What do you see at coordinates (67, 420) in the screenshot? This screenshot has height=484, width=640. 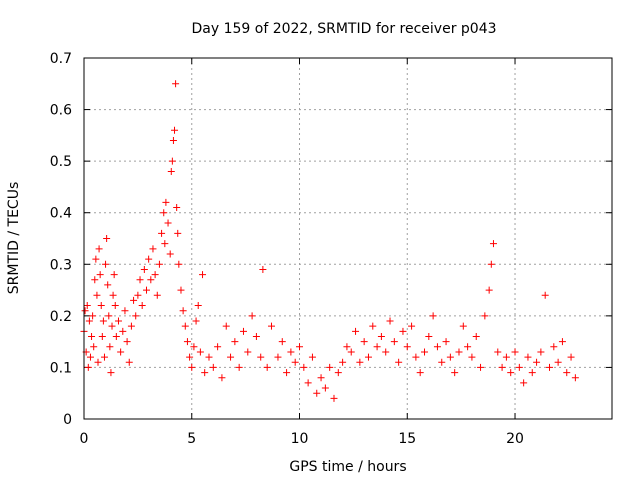 I see `y-tick-label: 0` at bounding box center [67, 420].